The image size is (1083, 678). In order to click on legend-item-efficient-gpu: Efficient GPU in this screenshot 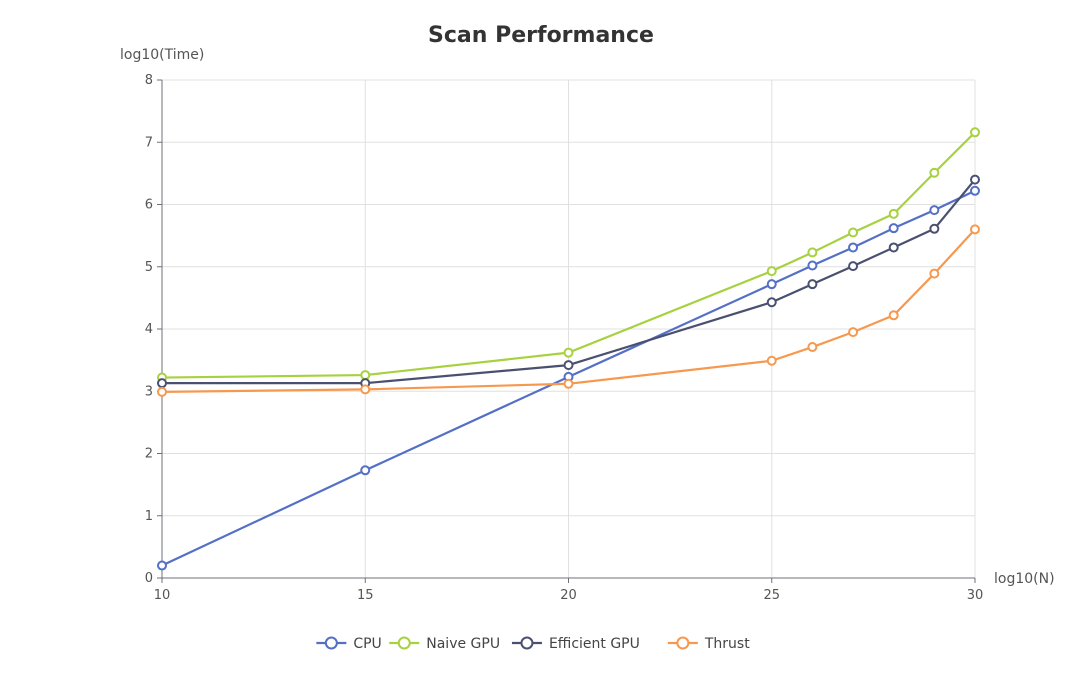, I will do `click(575, 644)`.